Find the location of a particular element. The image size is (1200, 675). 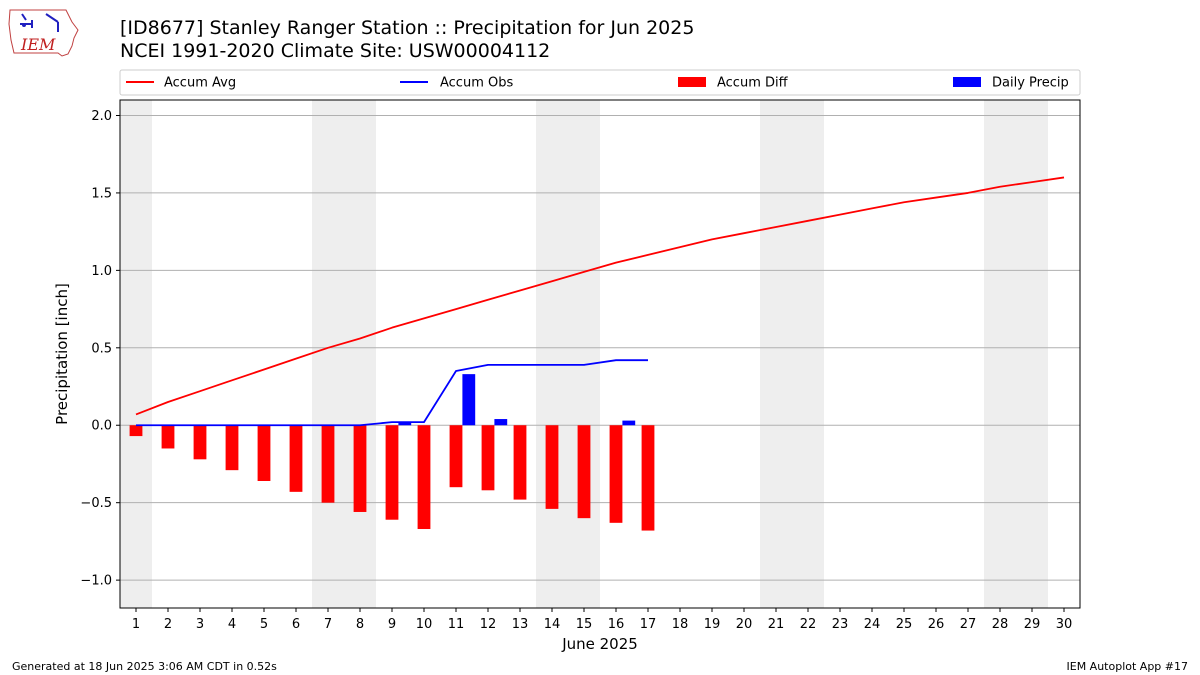

x-axis-label: June 2025 is located at coordinates (599, 644).